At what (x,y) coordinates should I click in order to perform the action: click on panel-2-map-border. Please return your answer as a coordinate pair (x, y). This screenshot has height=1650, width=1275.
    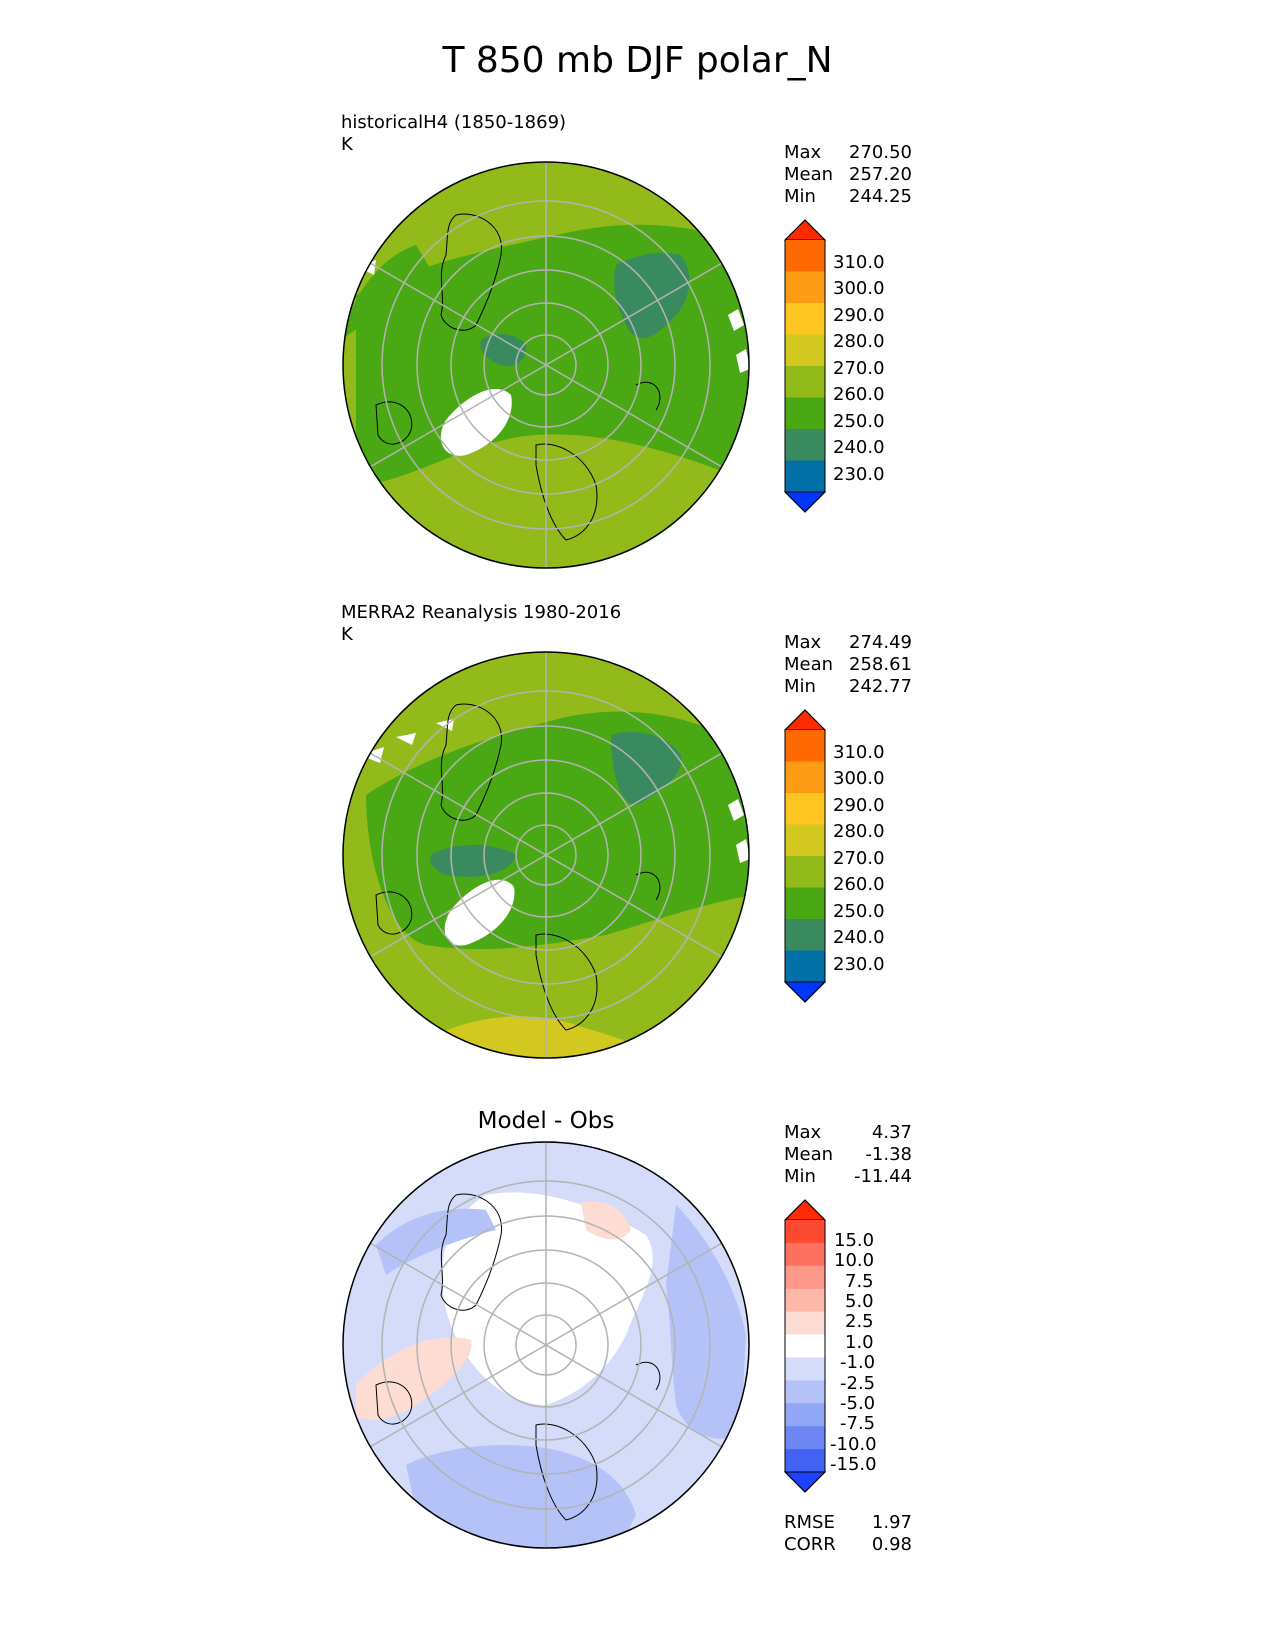
    Looking at the image, I should click on (546, 855).